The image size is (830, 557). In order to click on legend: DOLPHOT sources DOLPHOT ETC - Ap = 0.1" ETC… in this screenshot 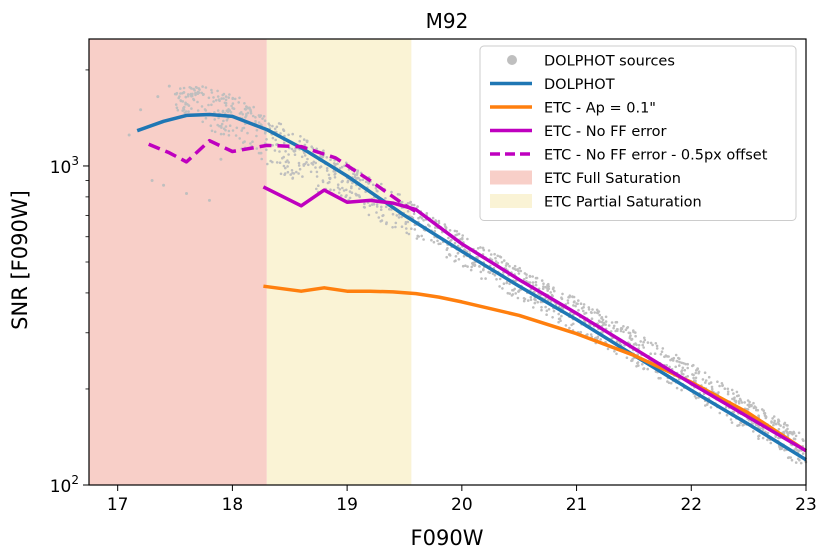, I will do `click(638, 133)`.